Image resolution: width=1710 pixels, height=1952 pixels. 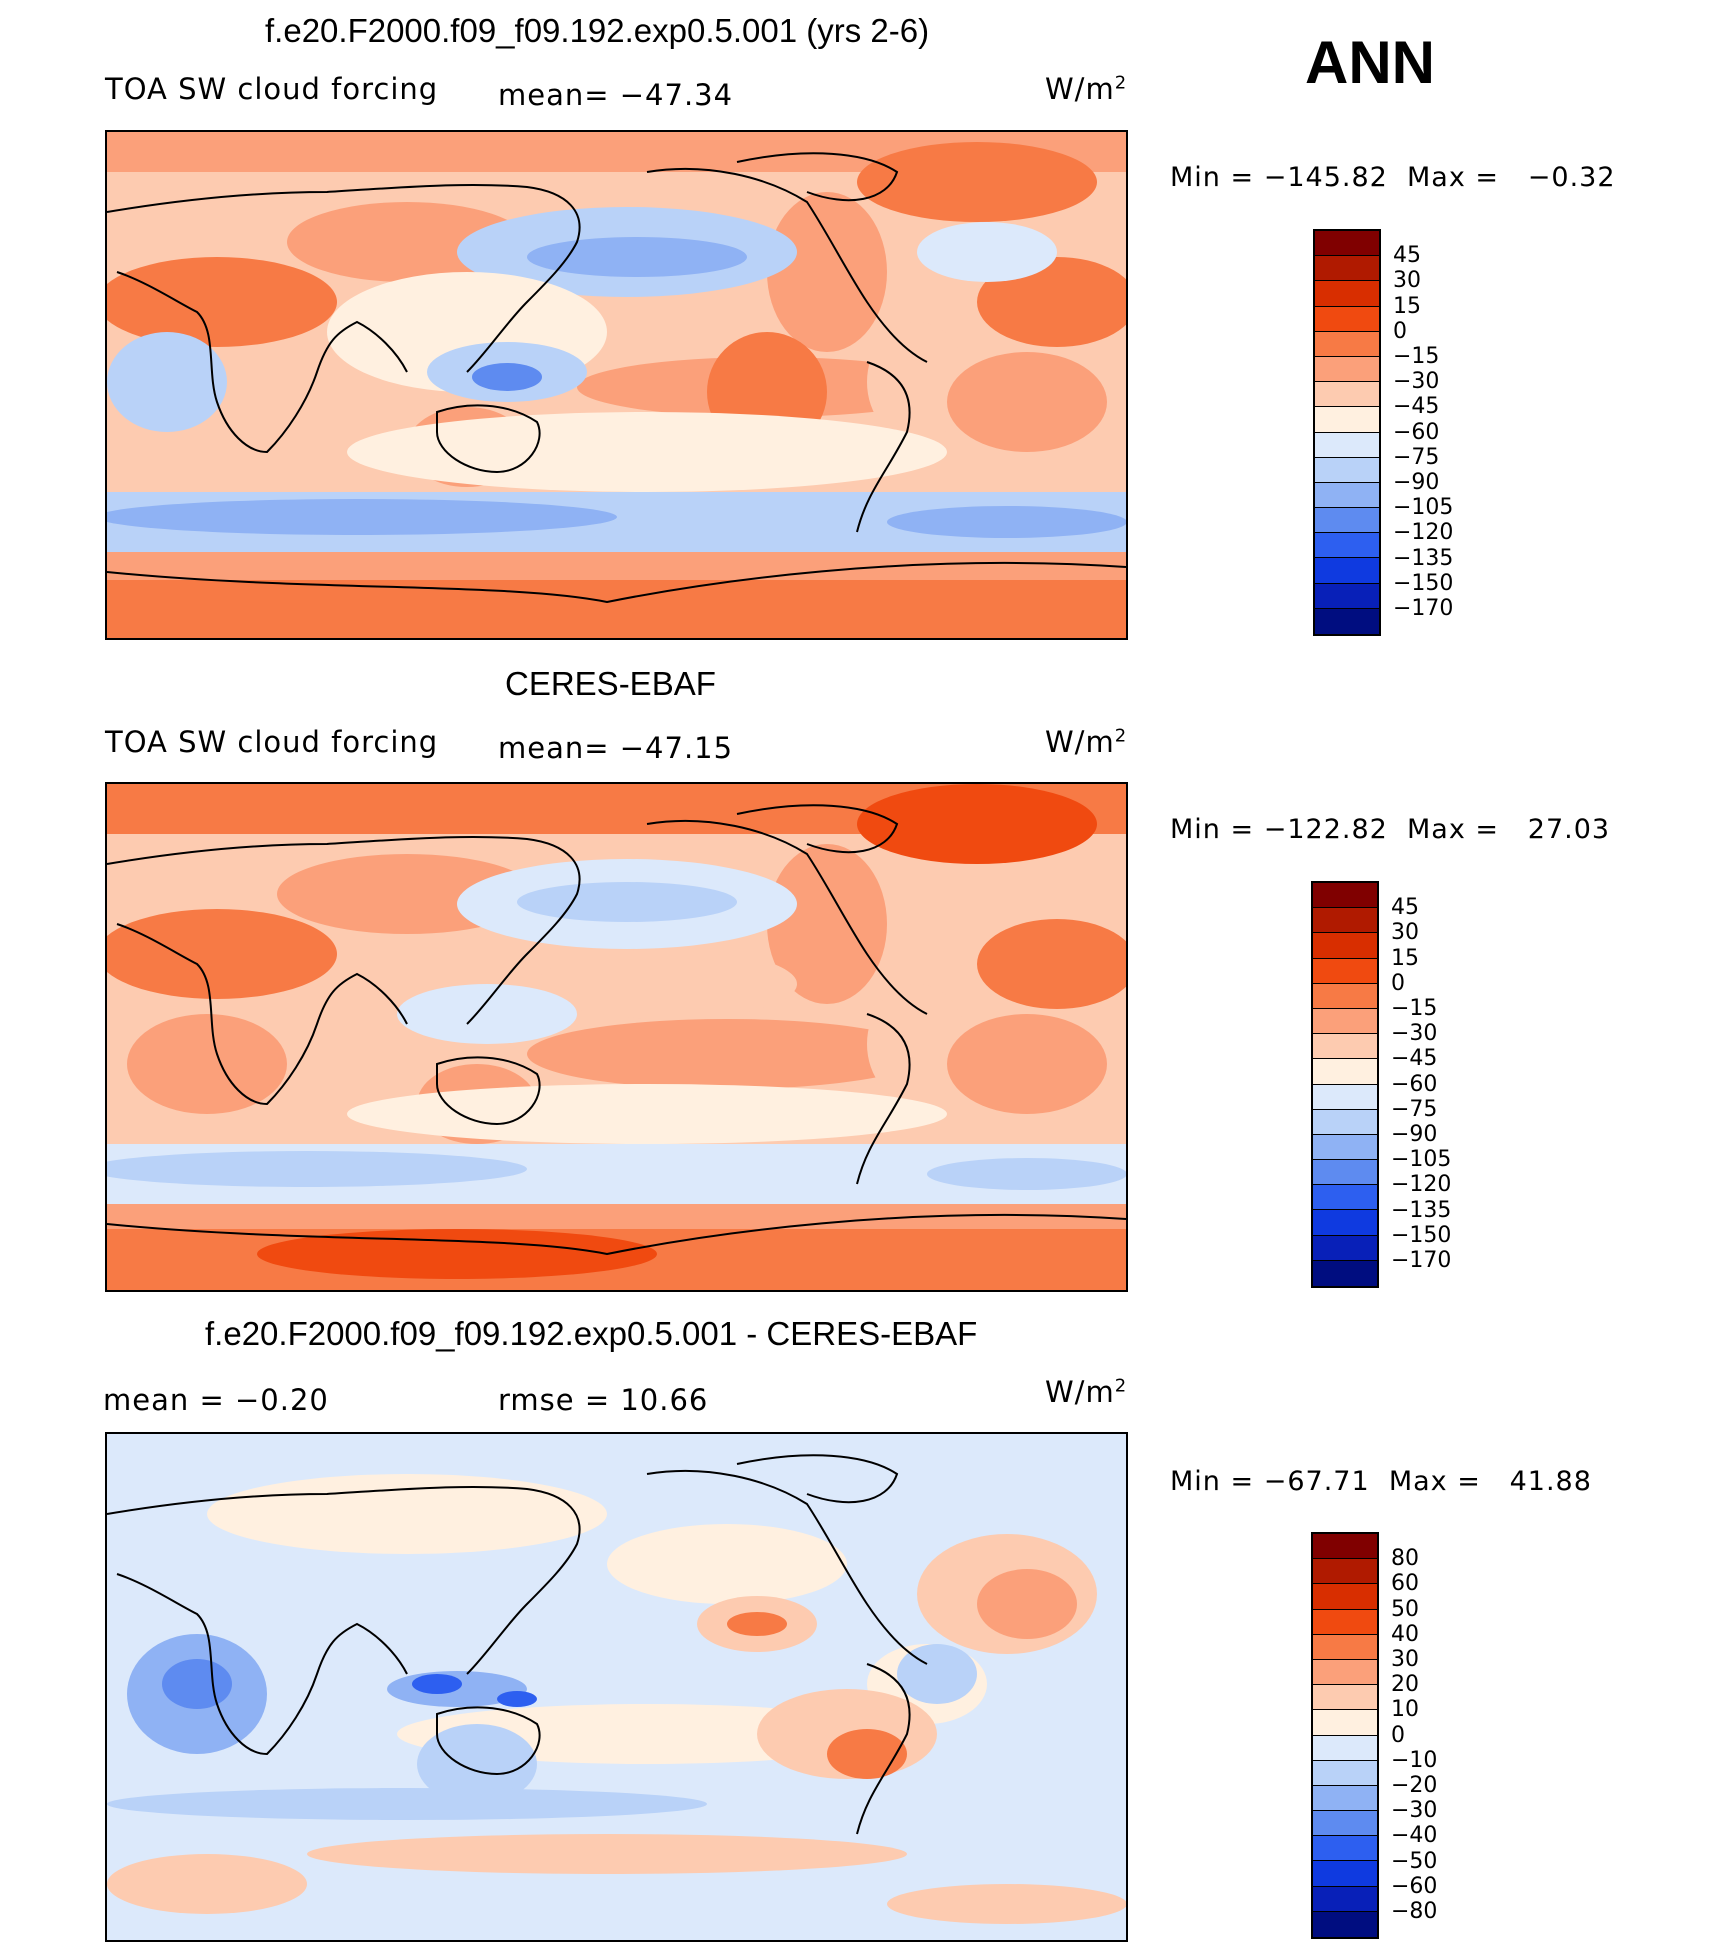 I want to click on colorbar-tick-label: −90, so click(x=1416, y=482).